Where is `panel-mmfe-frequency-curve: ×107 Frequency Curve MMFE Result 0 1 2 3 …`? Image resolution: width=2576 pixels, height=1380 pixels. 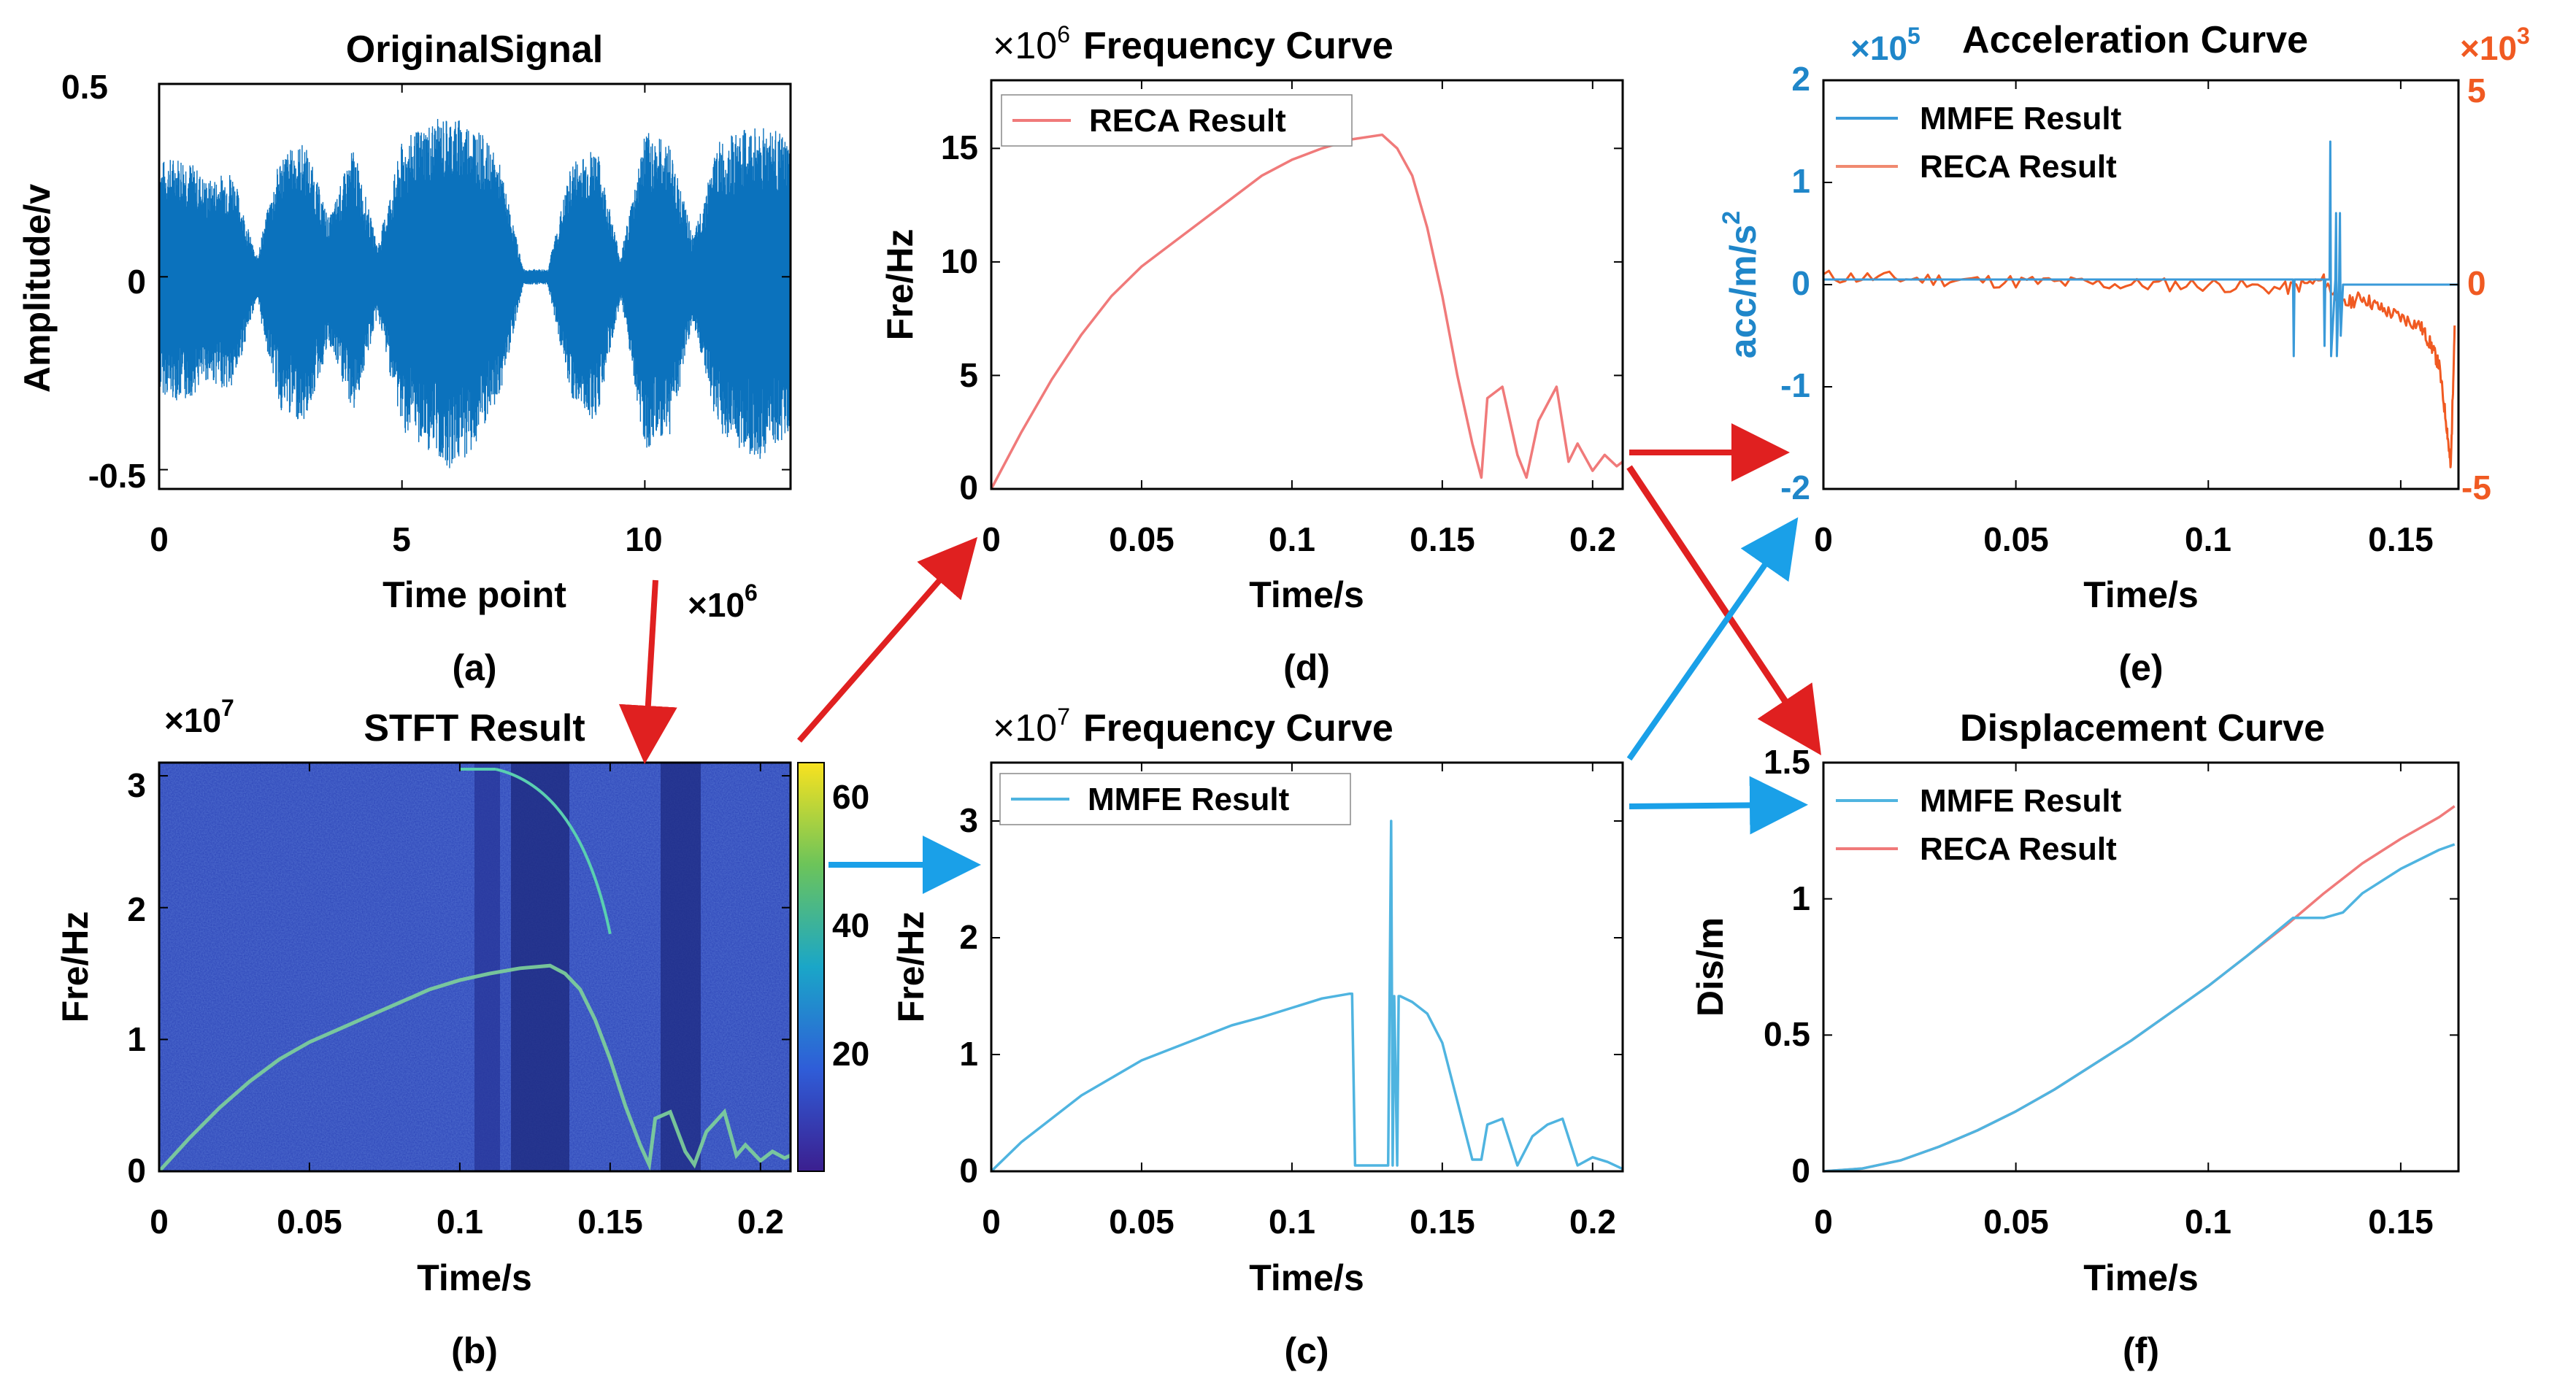 panel-mmfe-frequency-curve: ×107 Frequency Curve MMFE Result 0 1 2 3 … is located at coordinates (1257, 1037).